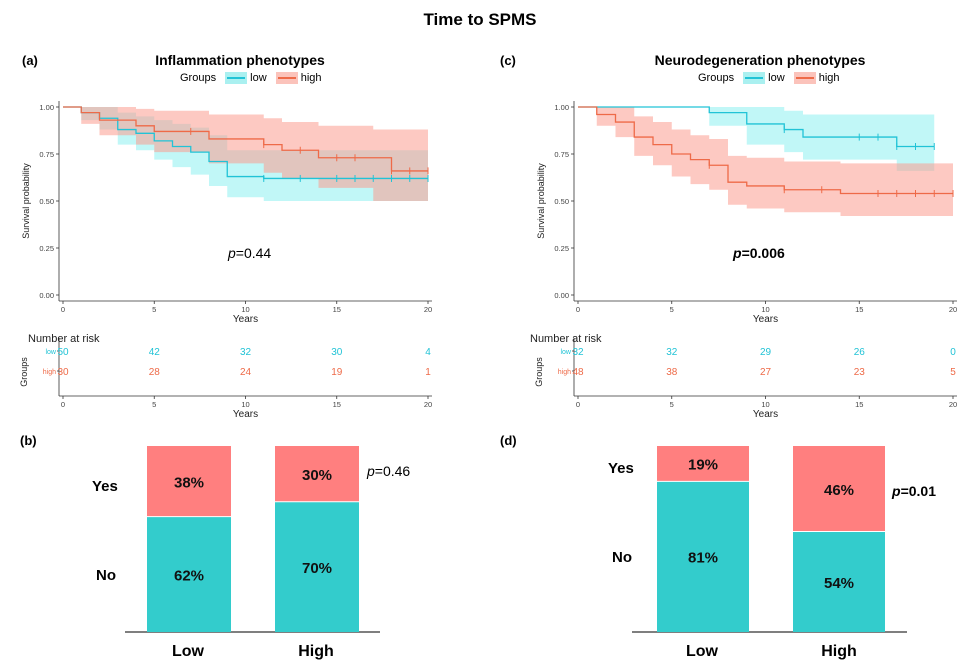  I want to click on risk-value-low-a: 42, so click(155, 352).